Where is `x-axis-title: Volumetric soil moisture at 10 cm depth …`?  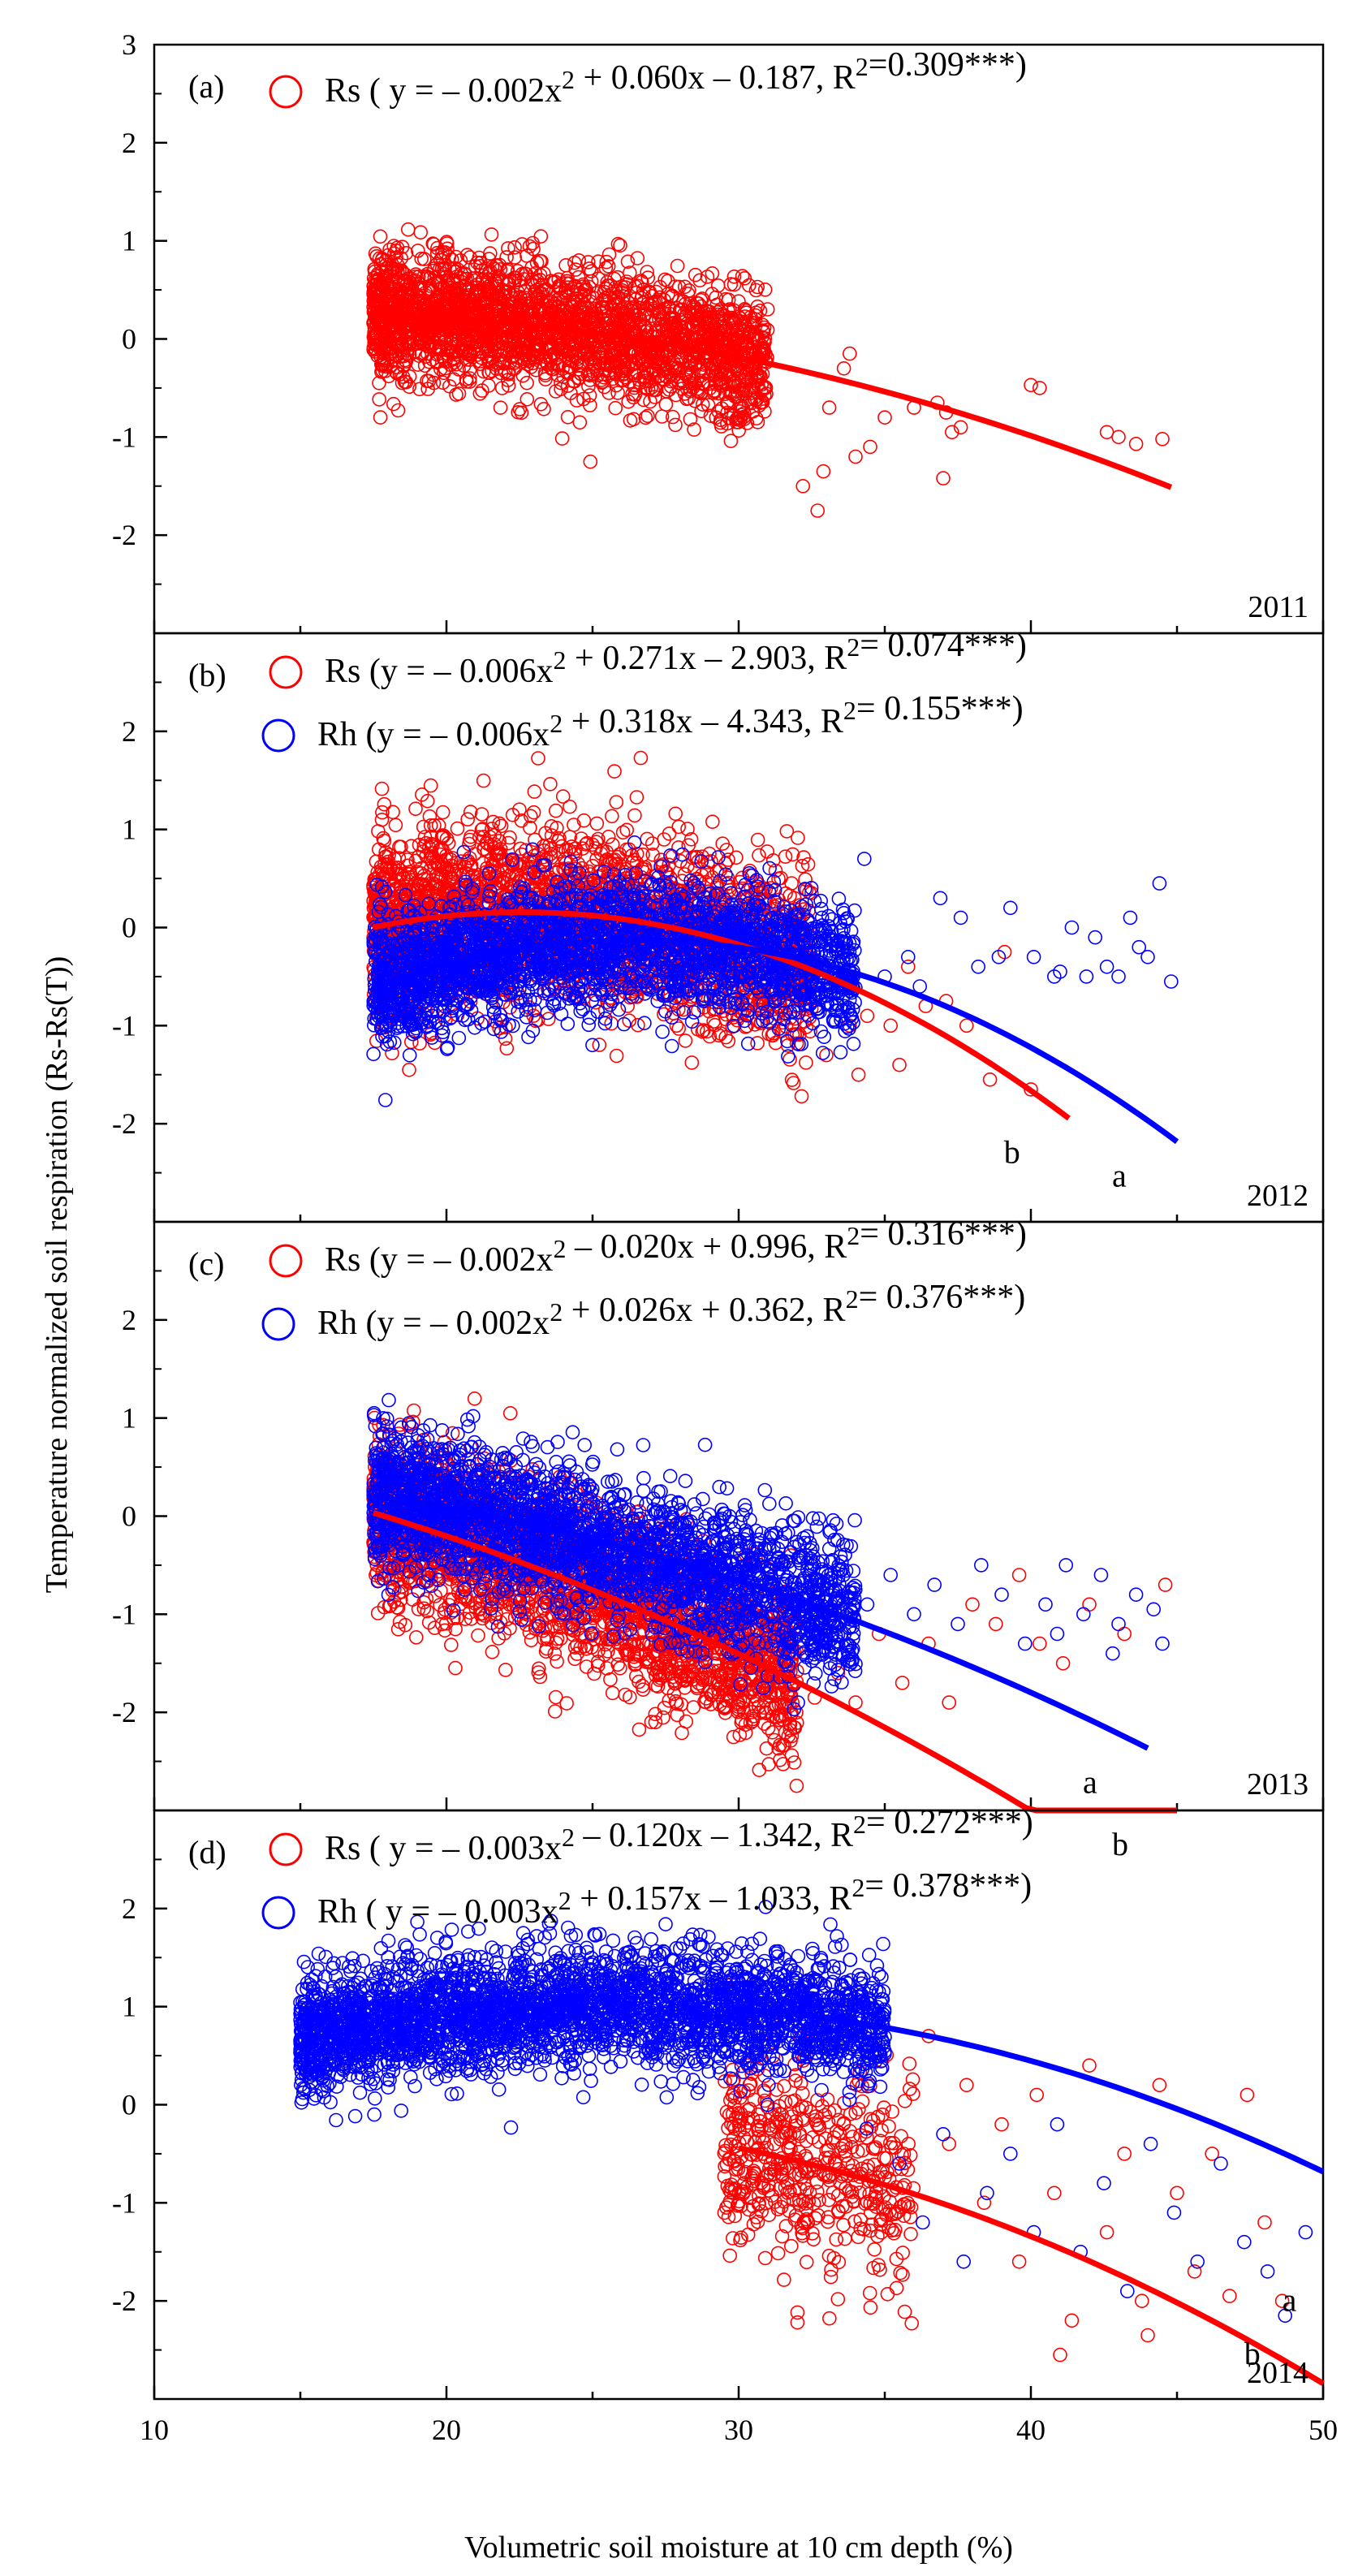
x-axis-title: Volumetric soil moisture at 10 cm depth … is located at coordinates (738, 2548).